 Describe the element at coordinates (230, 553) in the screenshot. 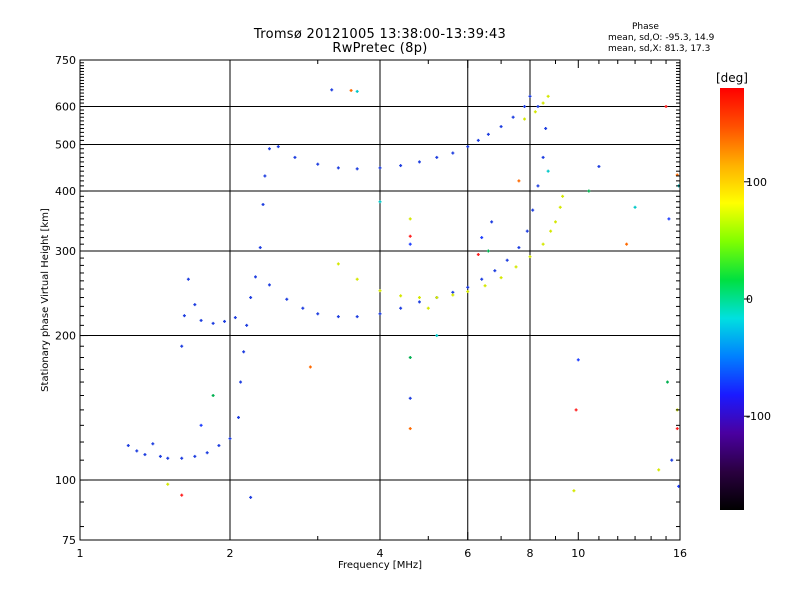

I see `x-tick-label: 2` at that location.